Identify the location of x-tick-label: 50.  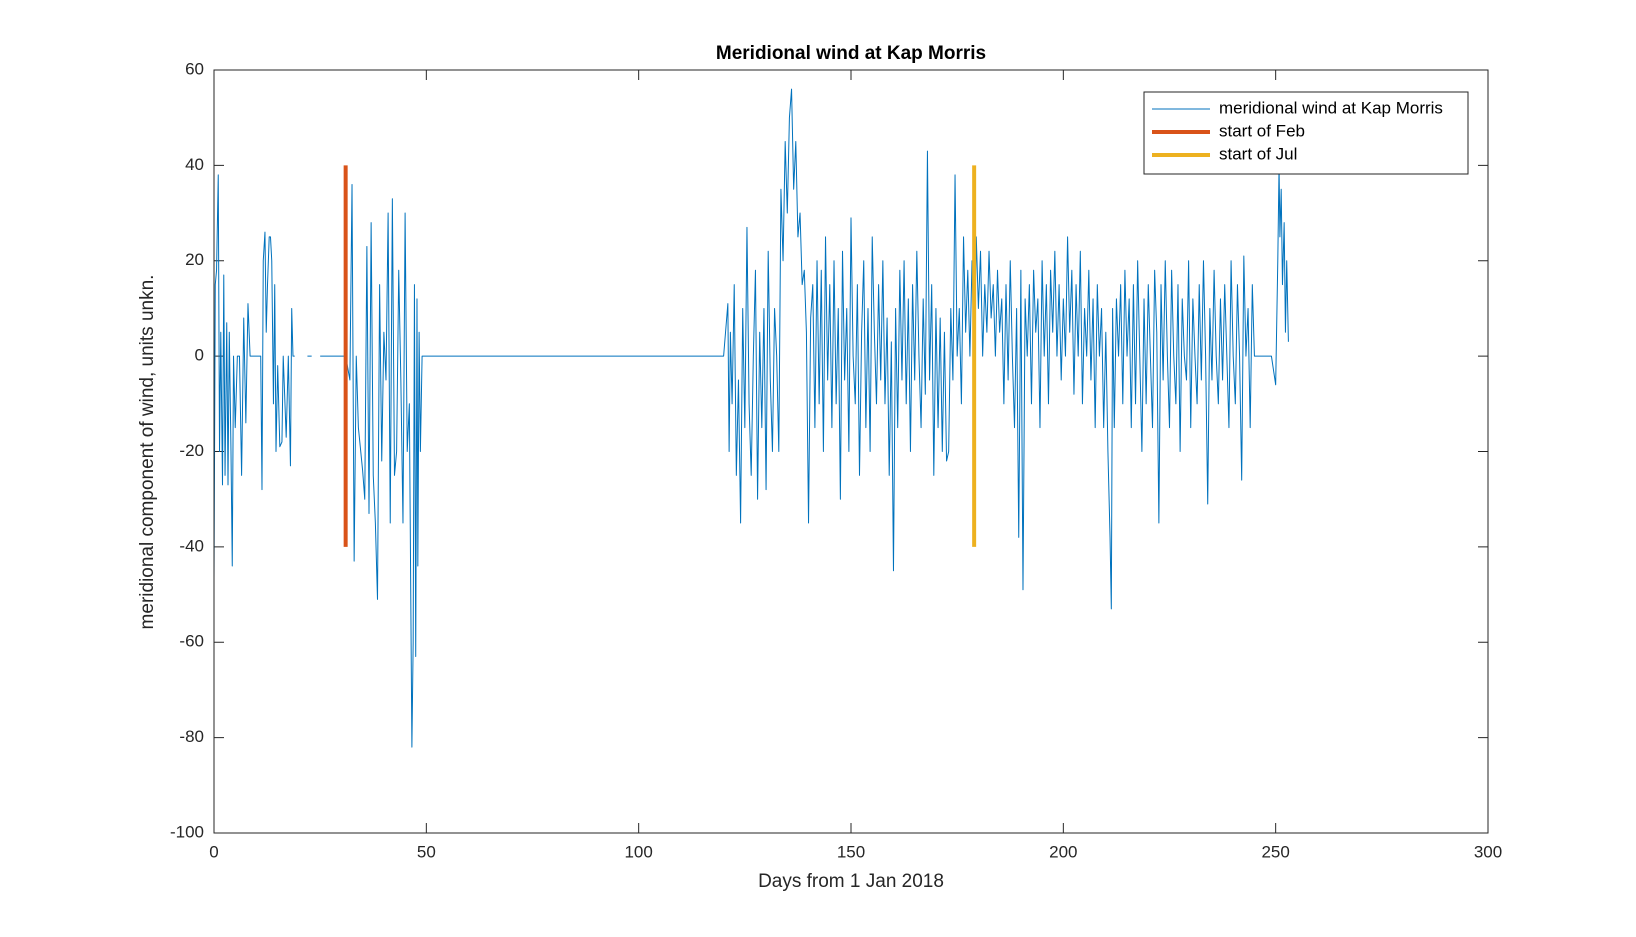
(426, 851).